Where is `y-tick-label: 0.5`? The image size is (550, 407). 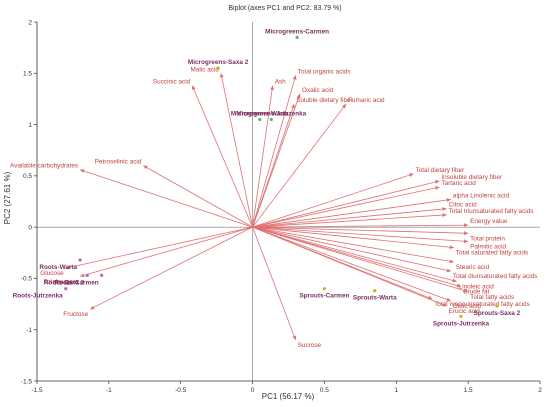
y-tick-label: 0.5 is located at coordinates (27, 176).